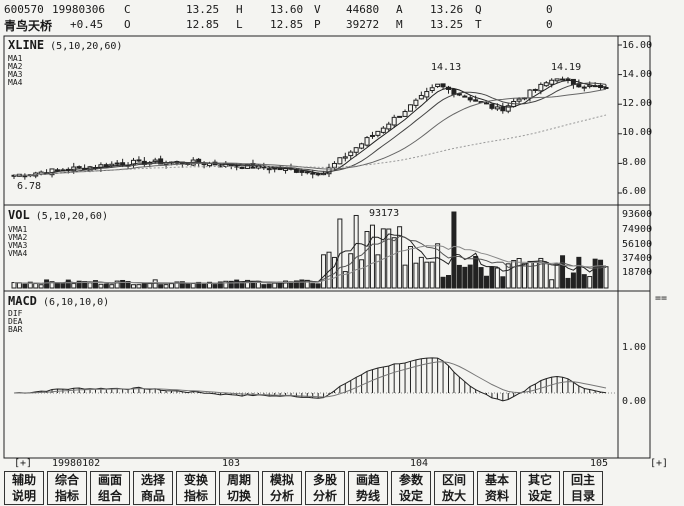 This screenshot has width=684, height=506. What do you see at coordinates (447, 24) in the screenshot?
I see `m-value: 13.25` at bounding box center [447, 24].